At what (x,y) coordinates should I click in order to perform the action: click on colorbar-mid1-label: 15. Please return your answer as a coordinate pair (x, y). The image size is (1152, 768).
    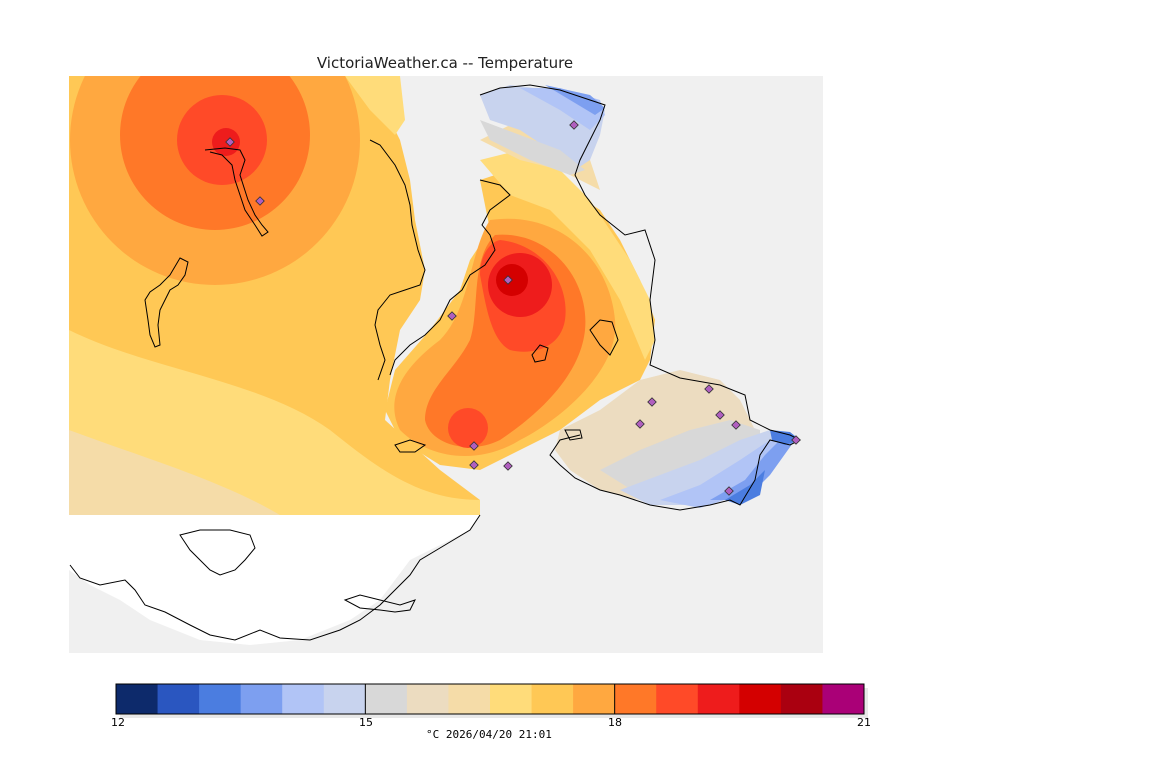
    Looking at the image, I should click on (366, 722).